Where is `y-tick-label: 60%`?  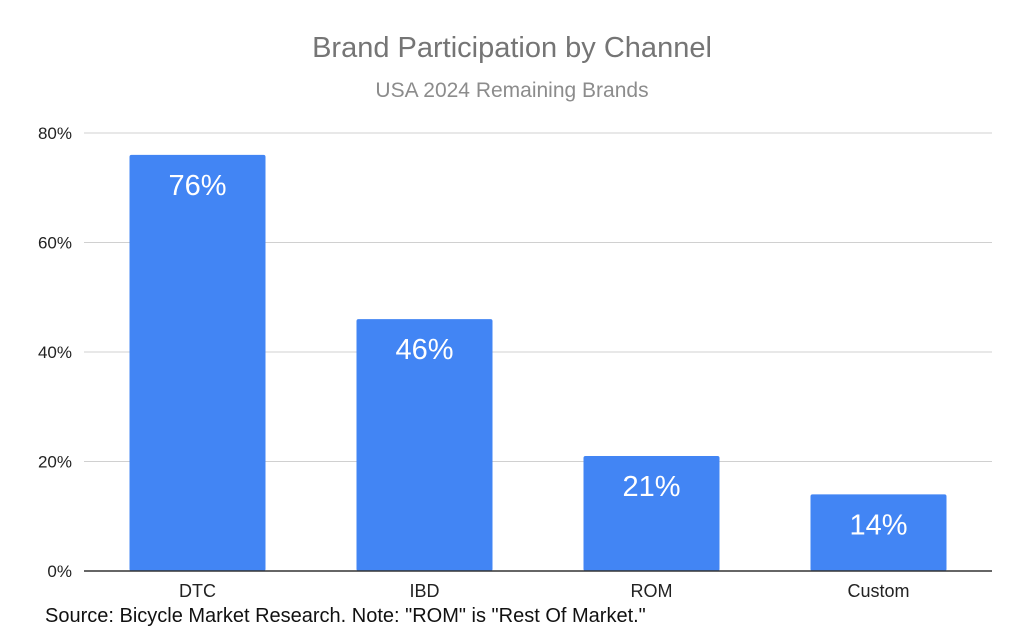 y-tick-label: 60% is located at coordinates (55, 243).